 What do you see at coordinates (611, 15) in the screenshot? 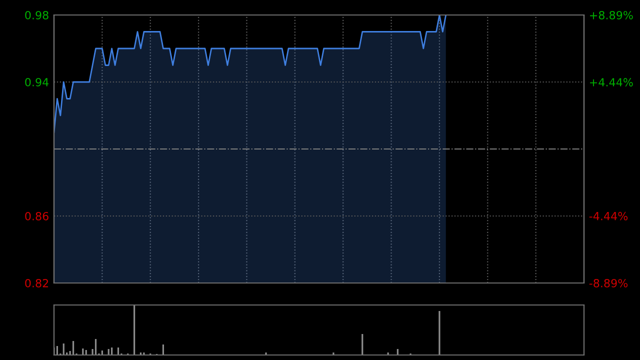
I see `y2-tick-label: +8.89%` at bounding box center [611, 15].